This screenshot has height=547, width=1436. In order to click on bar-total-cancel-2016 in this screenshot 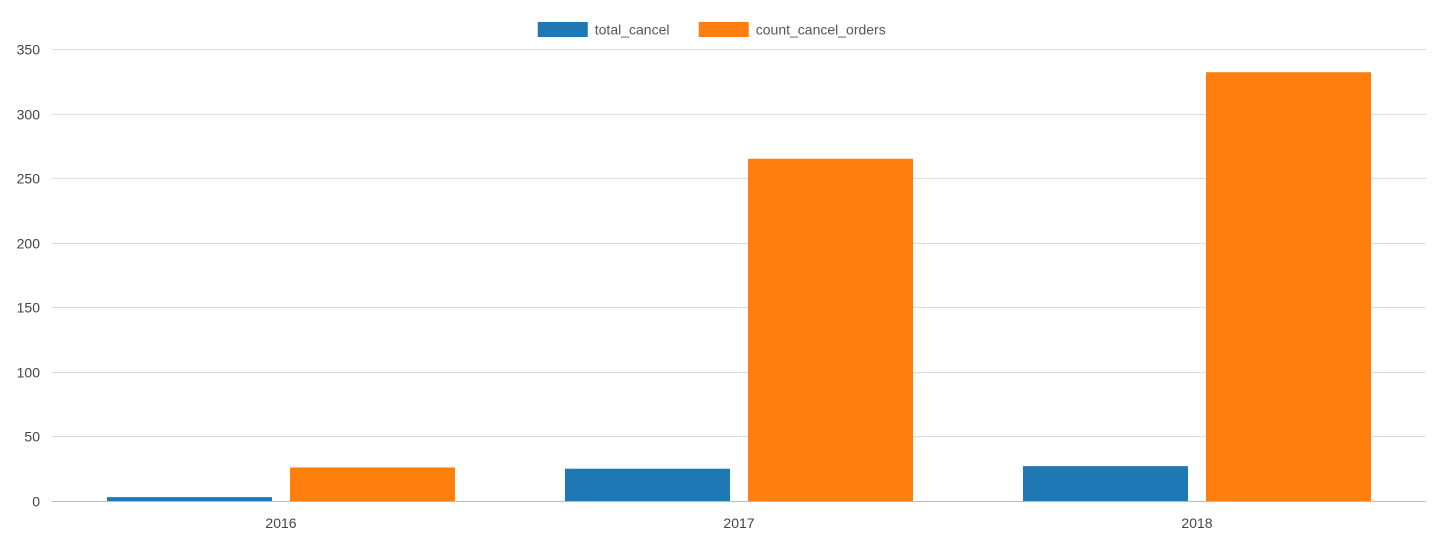, I will do `click(189, 499)`.